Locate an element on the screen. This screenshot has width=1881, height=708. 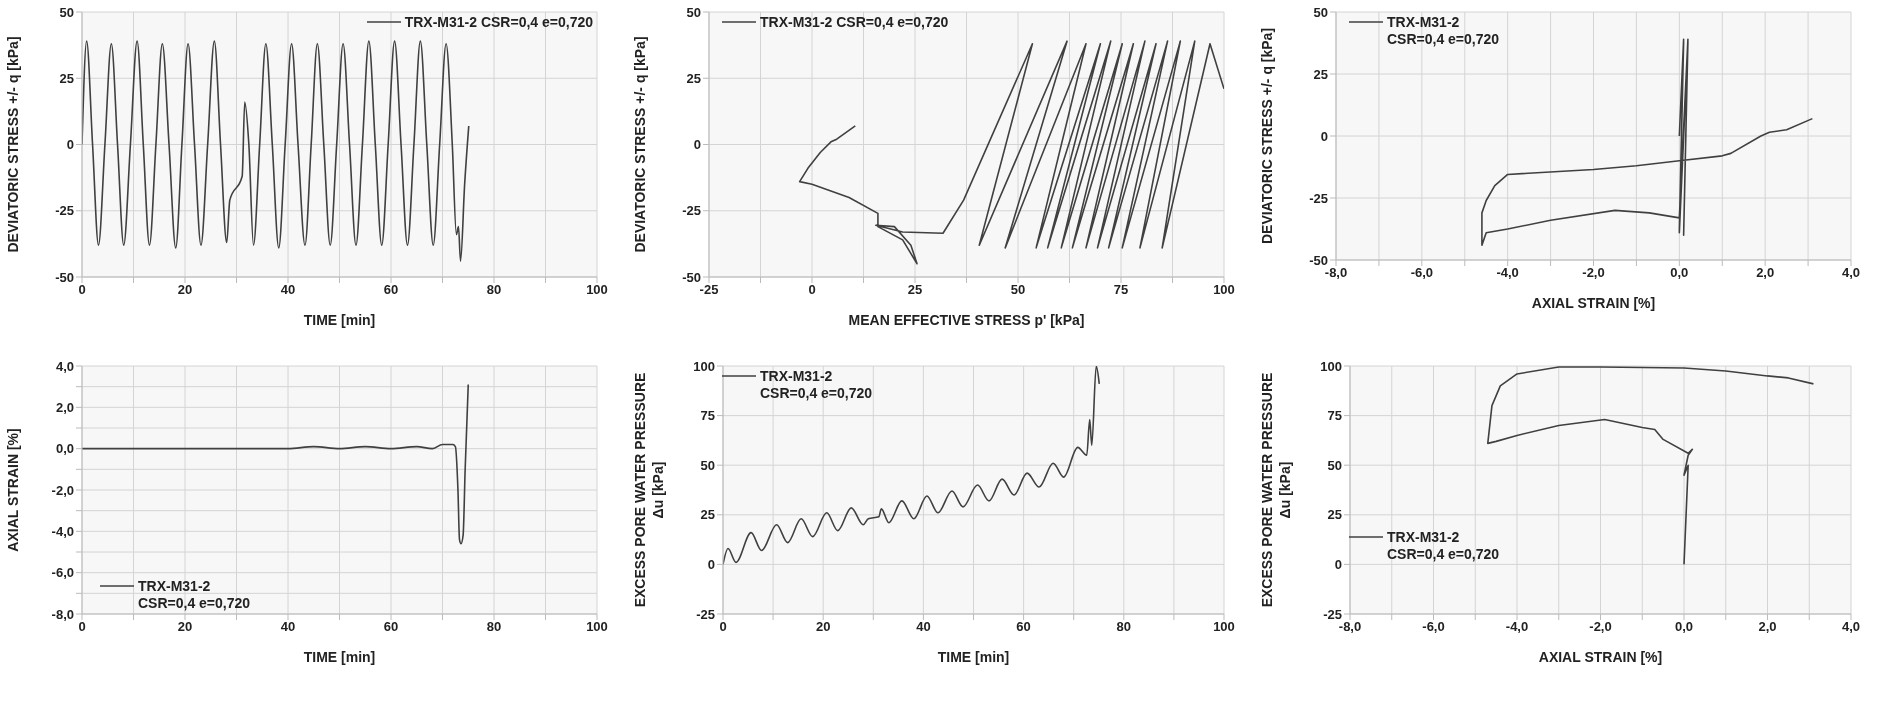
x-tick-label: -8,0 is located at coordinates (1350, 627).